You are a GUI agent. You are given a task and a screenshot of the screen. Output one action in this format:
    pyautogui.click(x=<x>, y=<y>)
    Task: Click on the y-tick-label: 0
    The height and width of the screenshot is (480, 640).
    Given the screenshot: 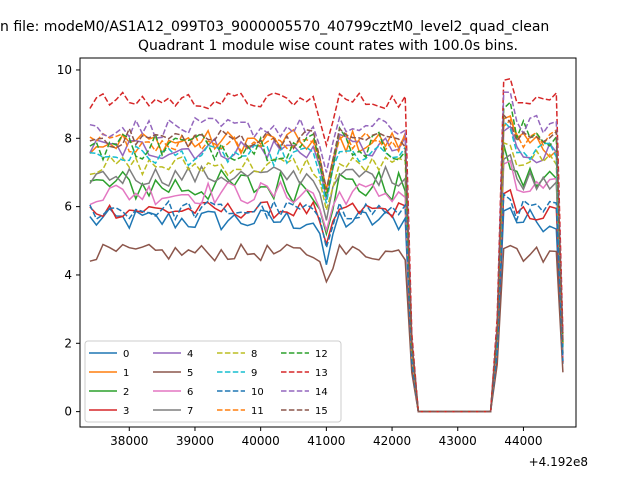 What is the action you would take?
    pyautogui.click(x=68, y=412)
    